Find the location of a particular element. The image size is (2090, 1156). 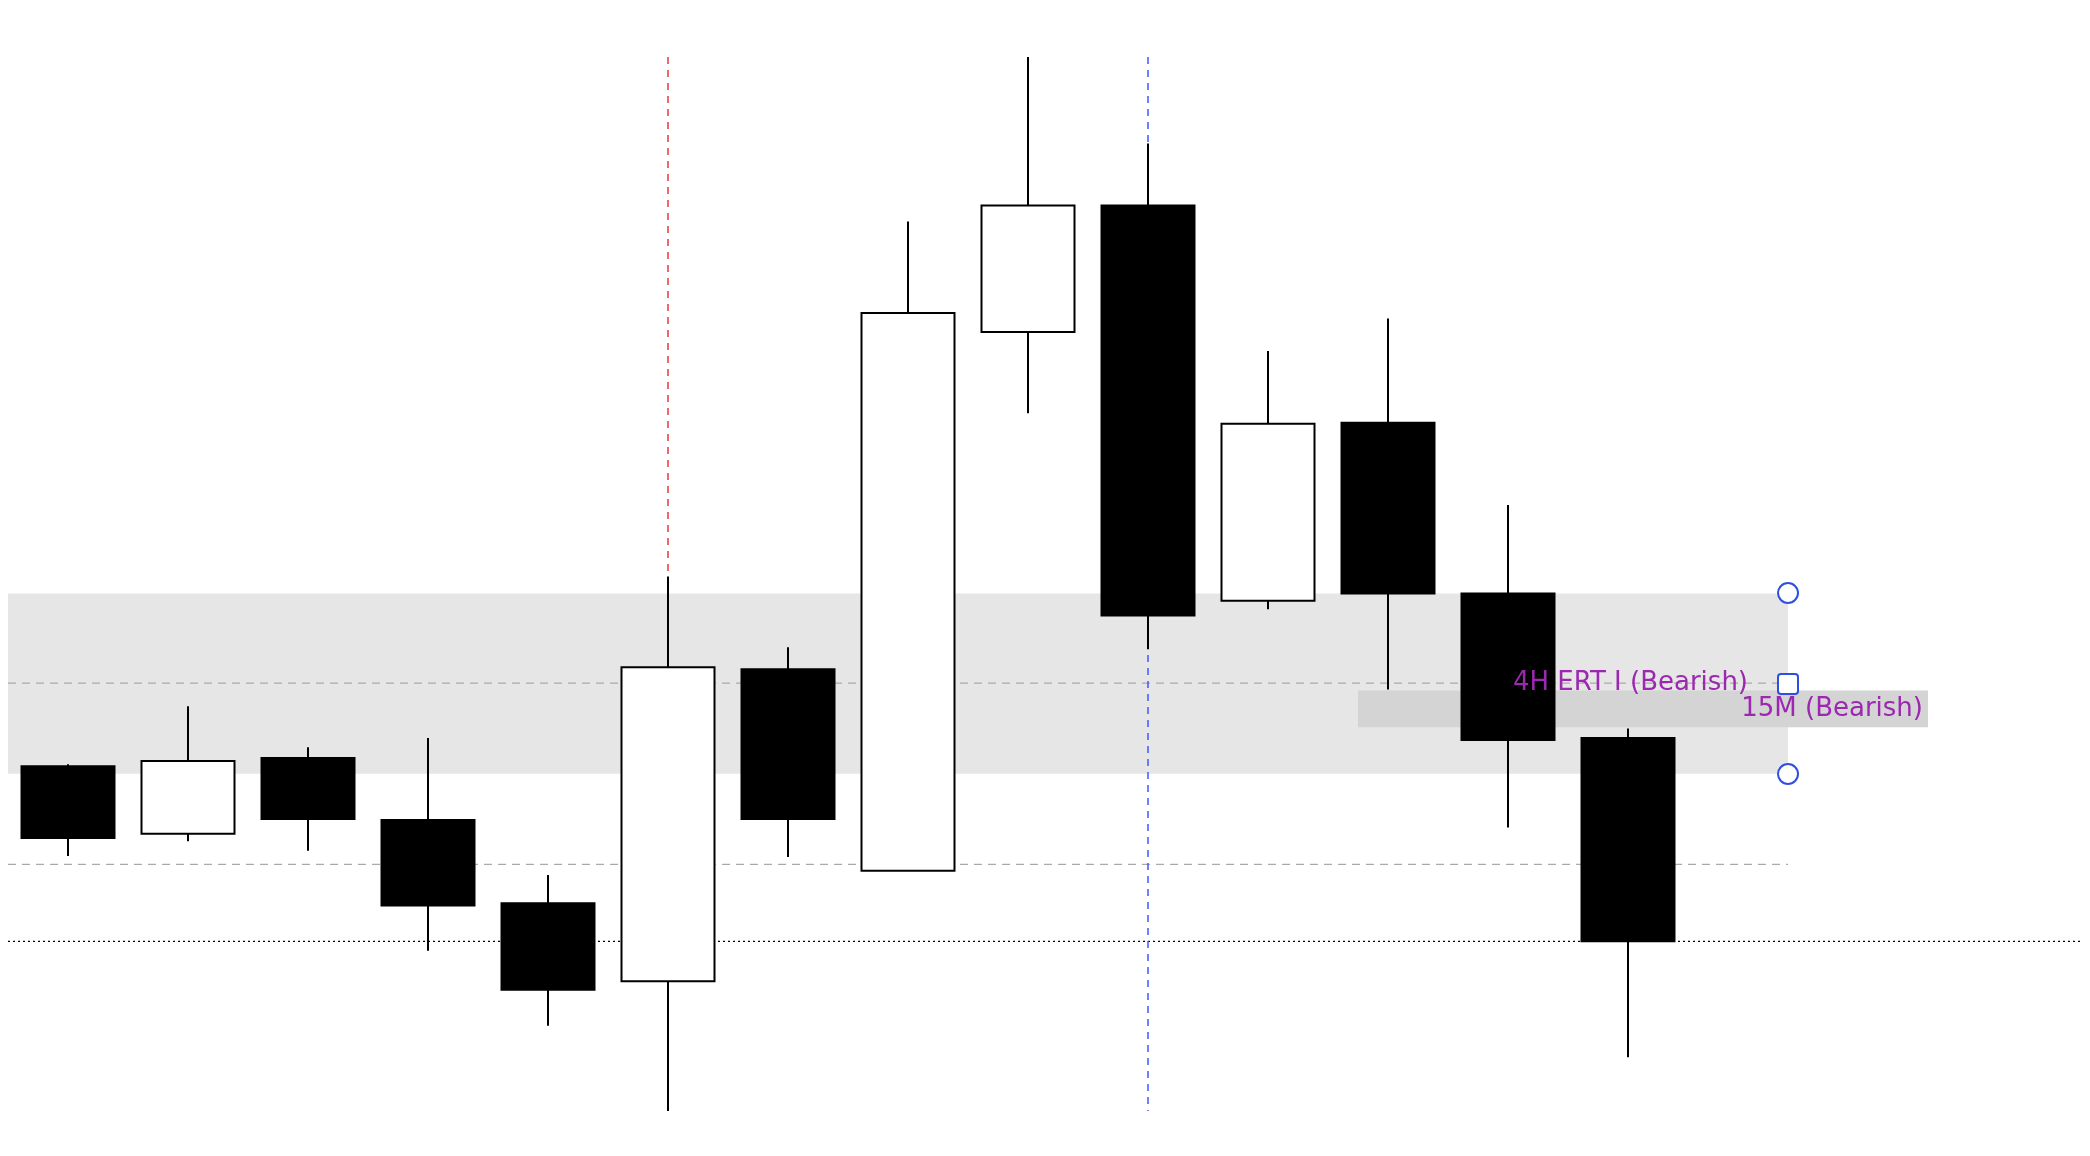

band-label: 4H ERT I (Bearish) is located at coordinates (1630, 681).